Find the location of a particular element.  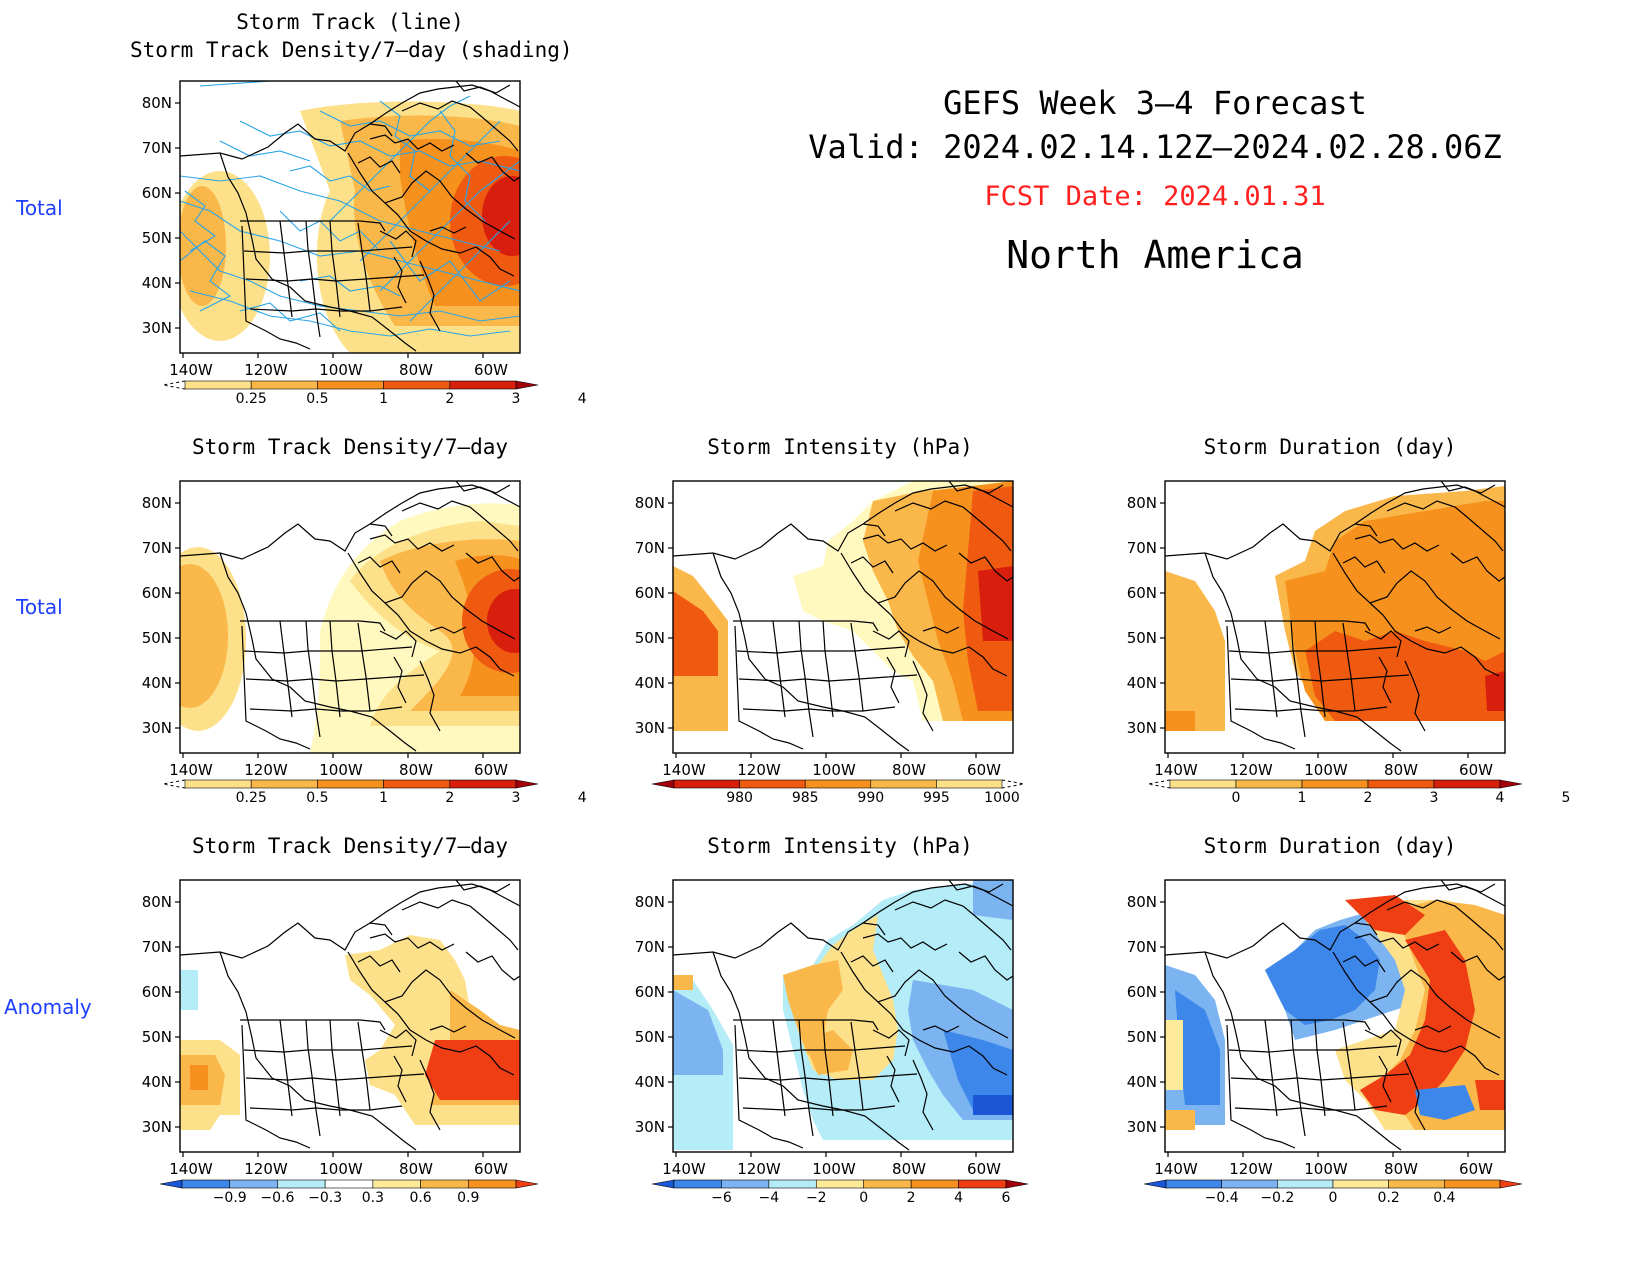

colorbar-label: −4 is located at coordinates (769, 1198).